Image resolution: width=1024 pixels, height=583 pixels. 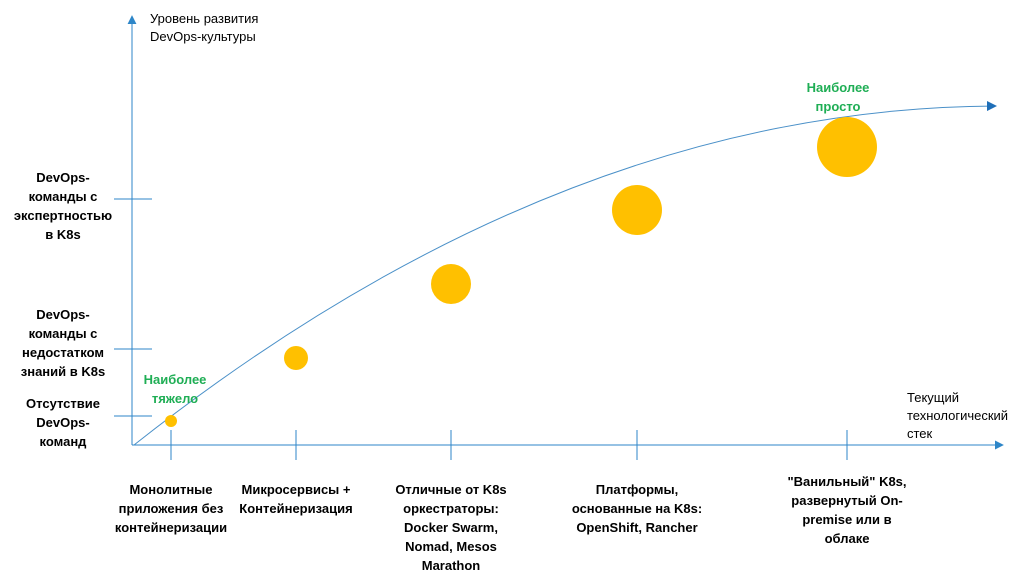 I want to click on y-tick-label-line: знаний в K8s, so click(x=63, y=371).